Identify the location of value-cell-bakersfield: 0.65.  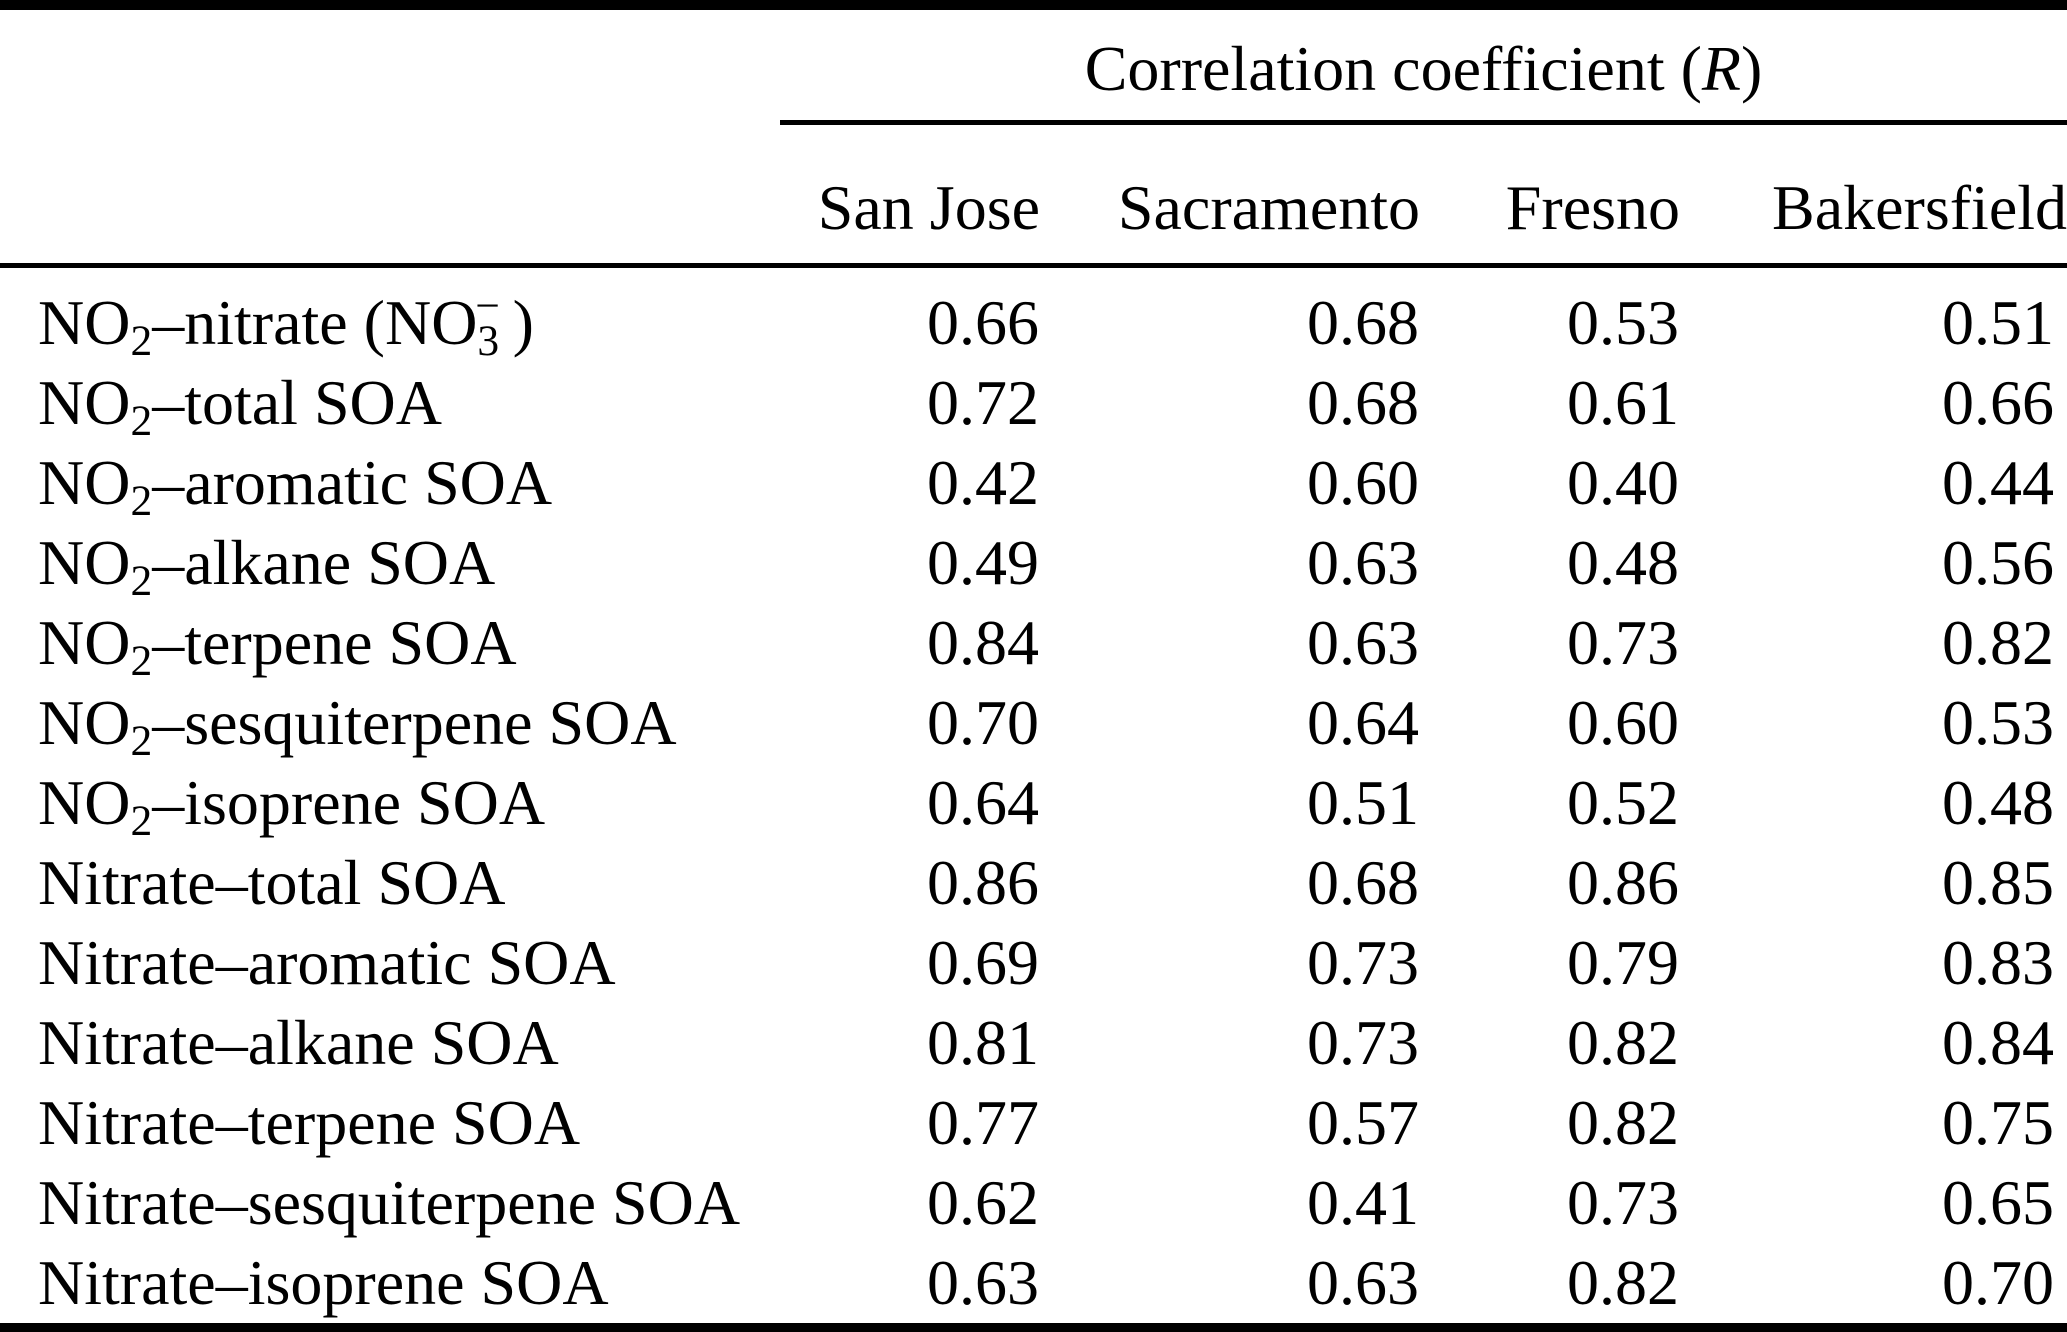
(1998, 1202).